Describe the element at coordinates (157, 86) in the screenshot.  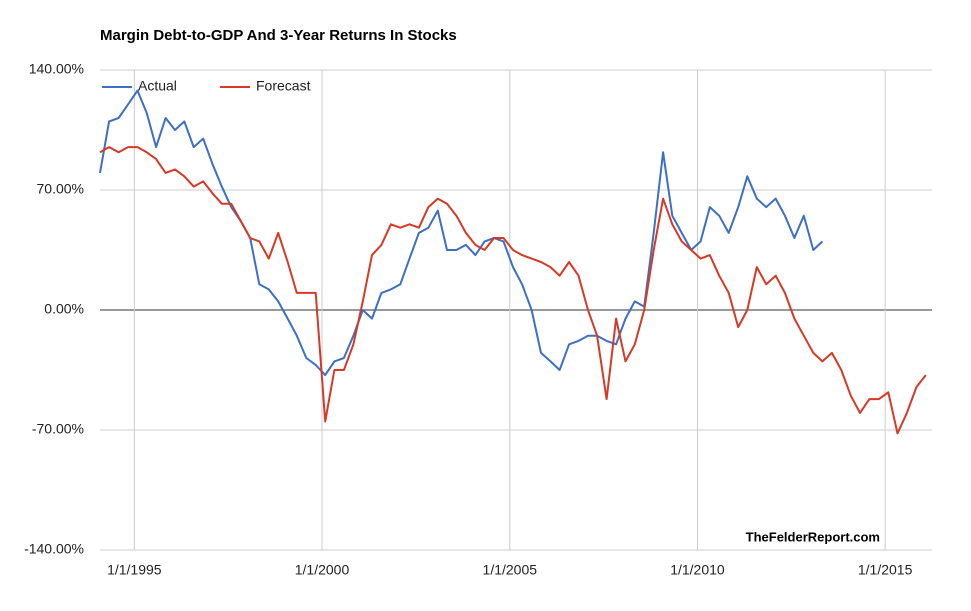
I see `legend-label: Actual` at that location.